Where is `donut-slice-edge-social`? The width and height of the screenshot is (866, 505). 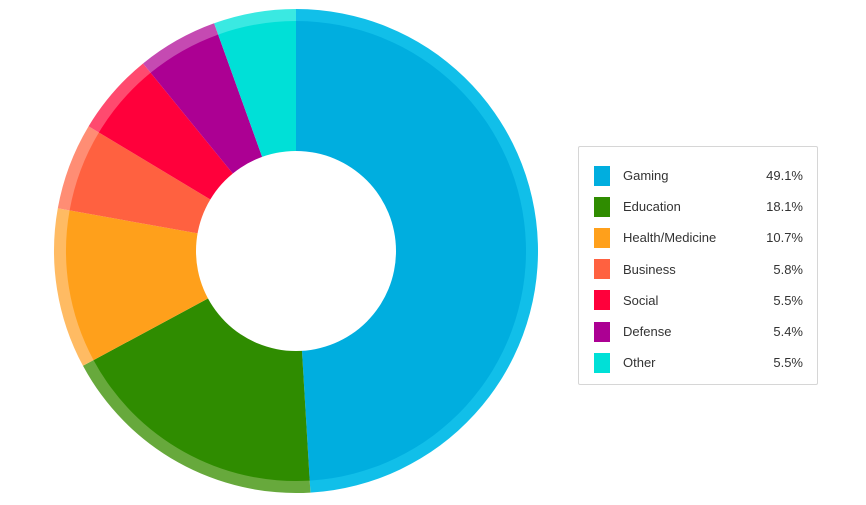 donut-slice-edge-social is located at coordinates (120, 98).